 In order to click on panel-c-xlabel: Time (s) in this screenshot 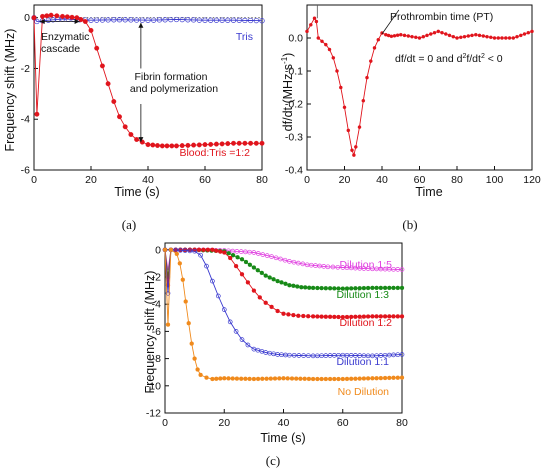, I will do `click(282, 438)`.